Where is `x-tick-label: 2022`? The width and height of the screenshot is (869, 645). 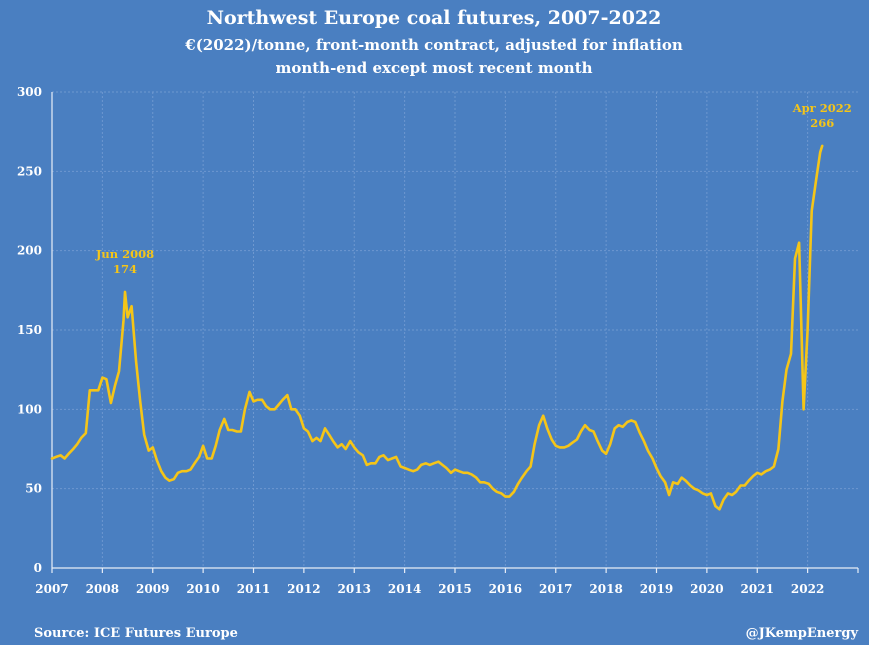 x-tick-label: 2022 is located at coordinates (807, 589).